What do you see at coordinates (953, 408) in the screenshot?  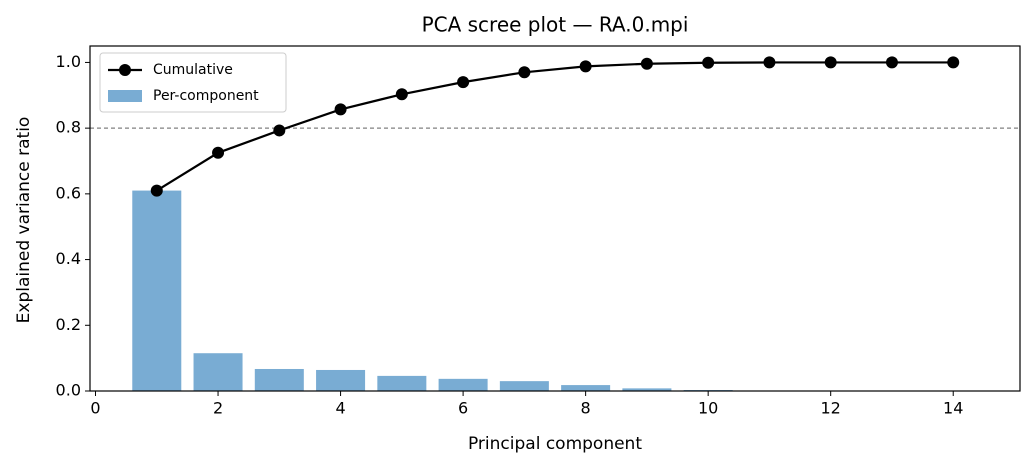 I see `x-tick-label: 14` at bounding box center [953, 408].